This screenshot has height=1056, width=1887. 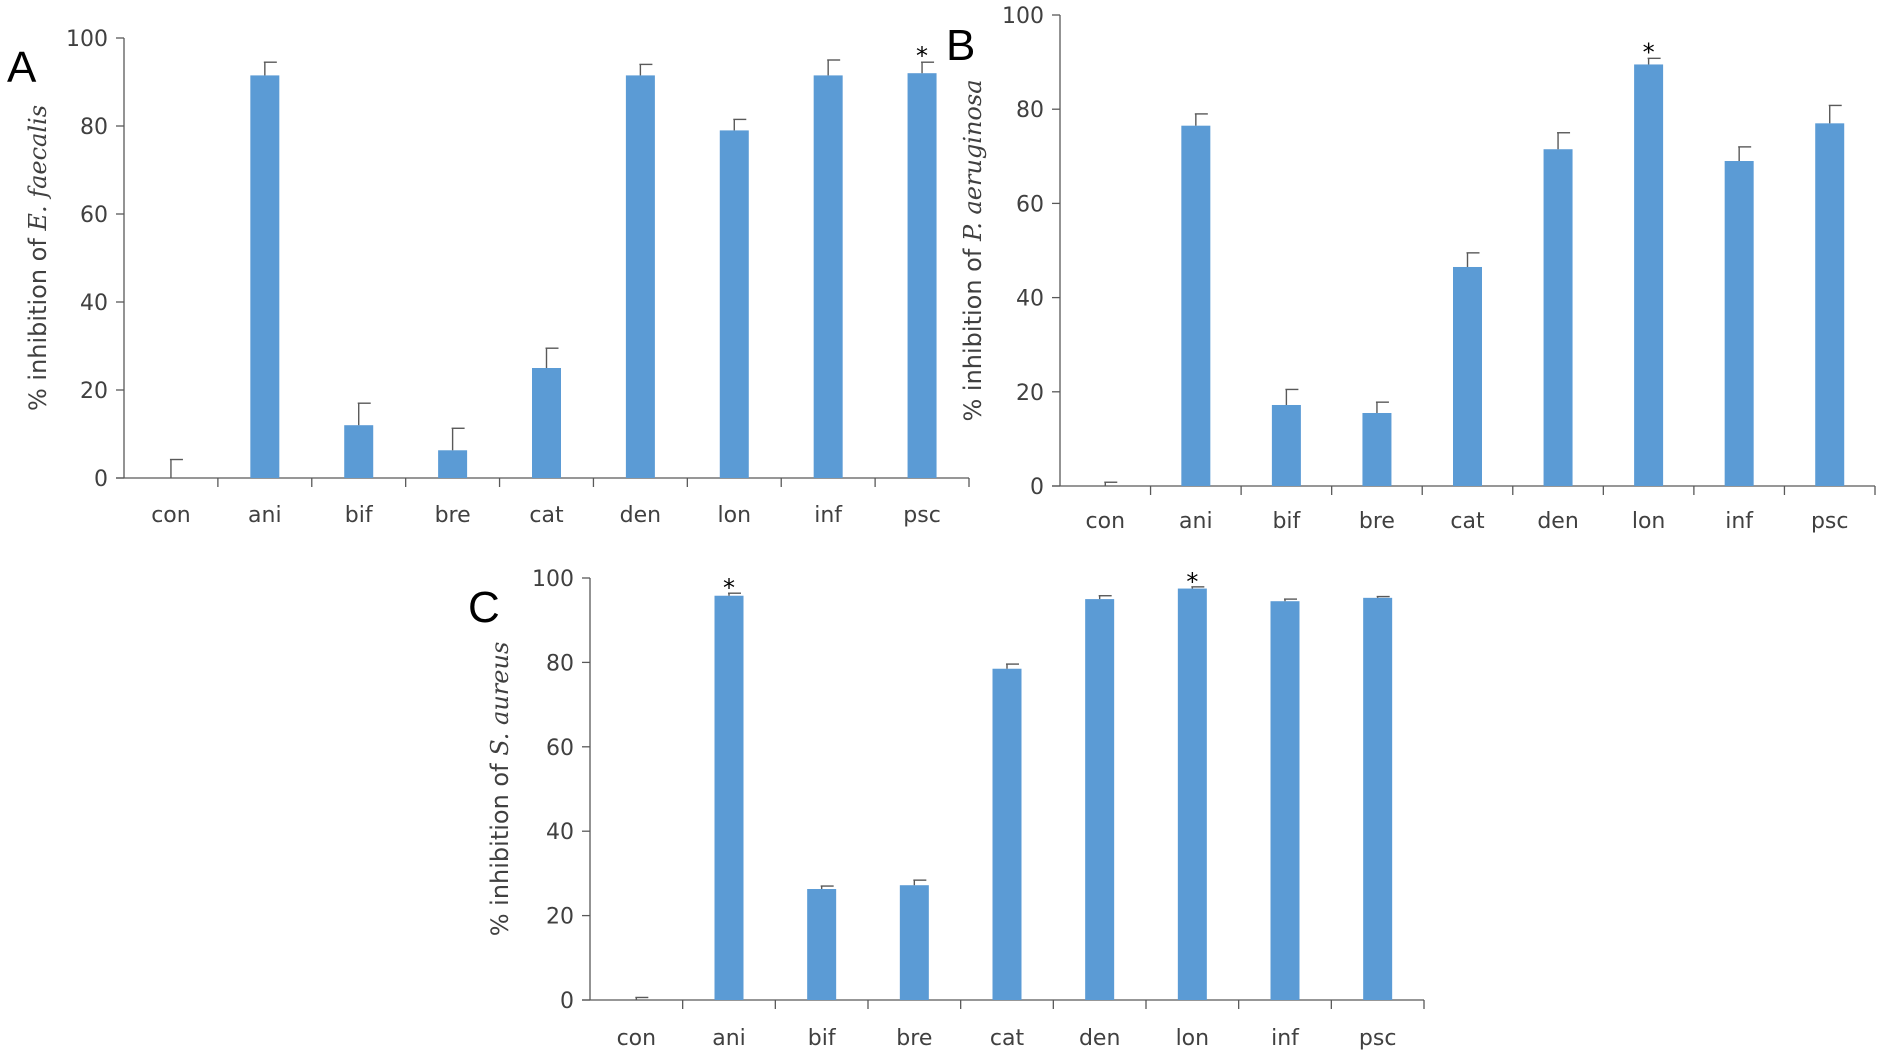 I want to click on bar-cat-a, so click(x=546, y=423).